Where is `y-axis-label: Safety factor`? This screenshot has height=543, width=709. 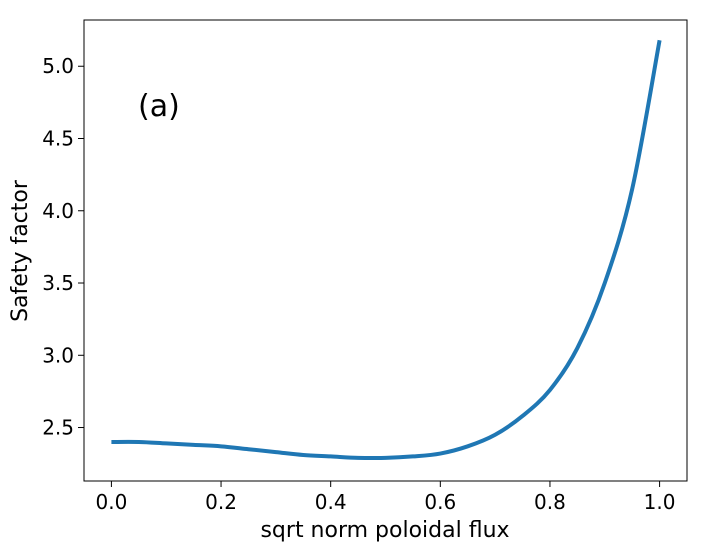 y-axis-label: Safety factor is located at coordinates (20, 250).